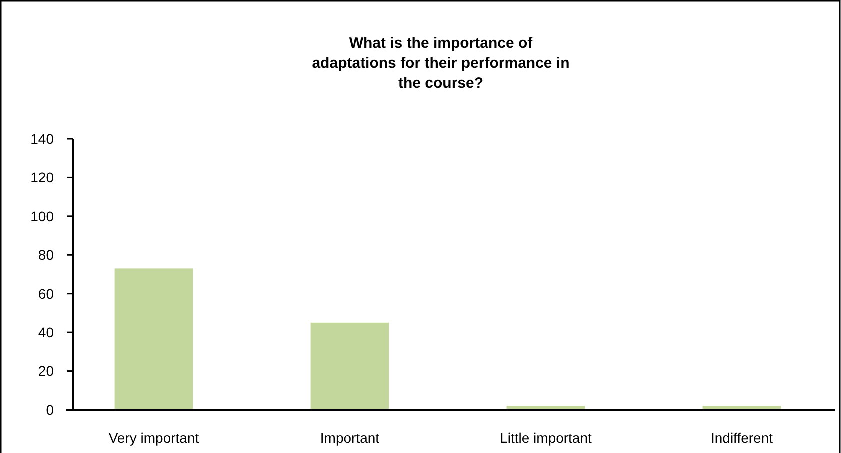 Image resolution: width=841 pixels, height=453 pixels. I want to click on y-tick-label: 0, so click(50, 410).